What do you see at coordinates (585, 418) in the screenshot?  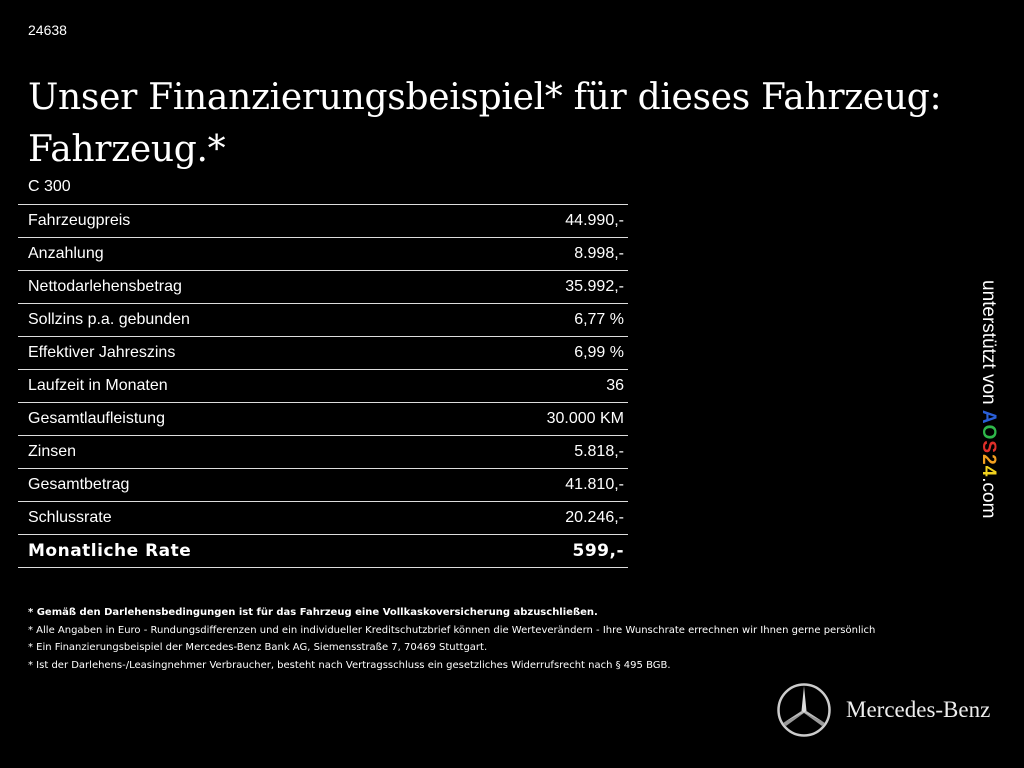 I see `row-value: 30.000 KM` at bounding box center [585, 418].